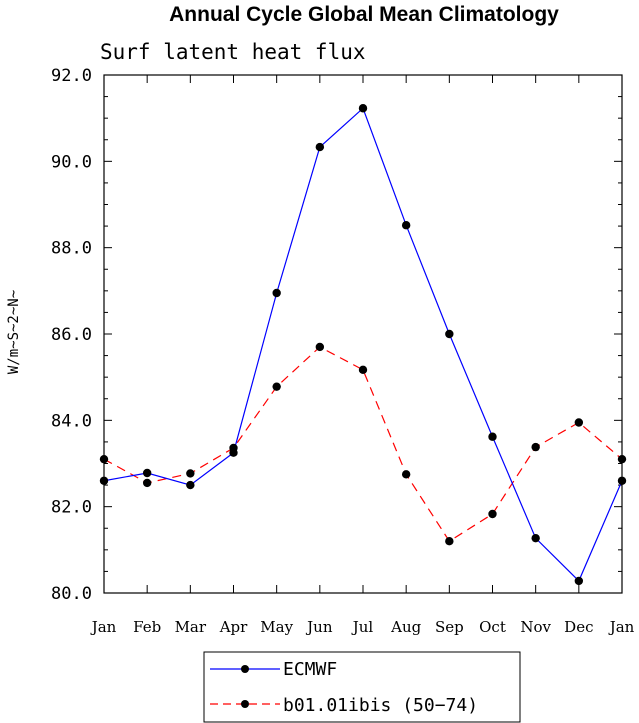 The width and height of the screenshot is (639, 723). I want to click on x-tick-label: Mar, so click(191, 627).